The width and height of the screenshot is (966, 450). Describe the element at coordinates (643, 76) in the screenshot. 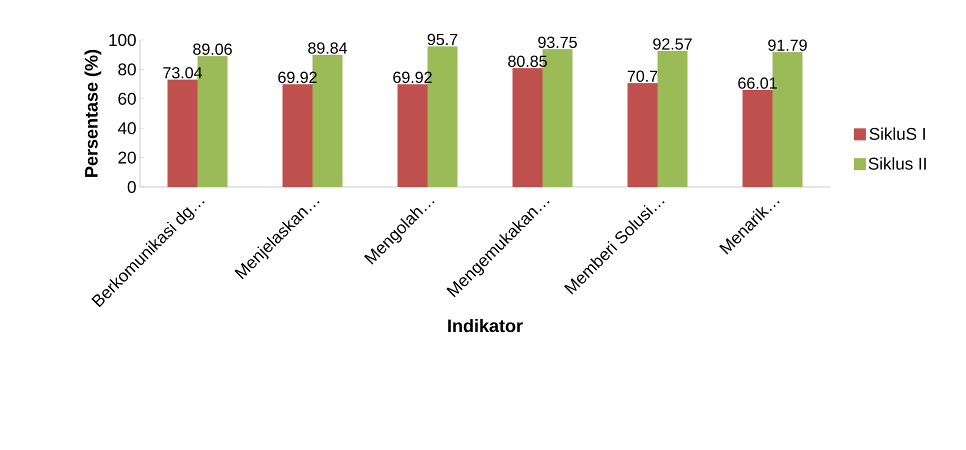

I see `data-label: 70.7` at that location.